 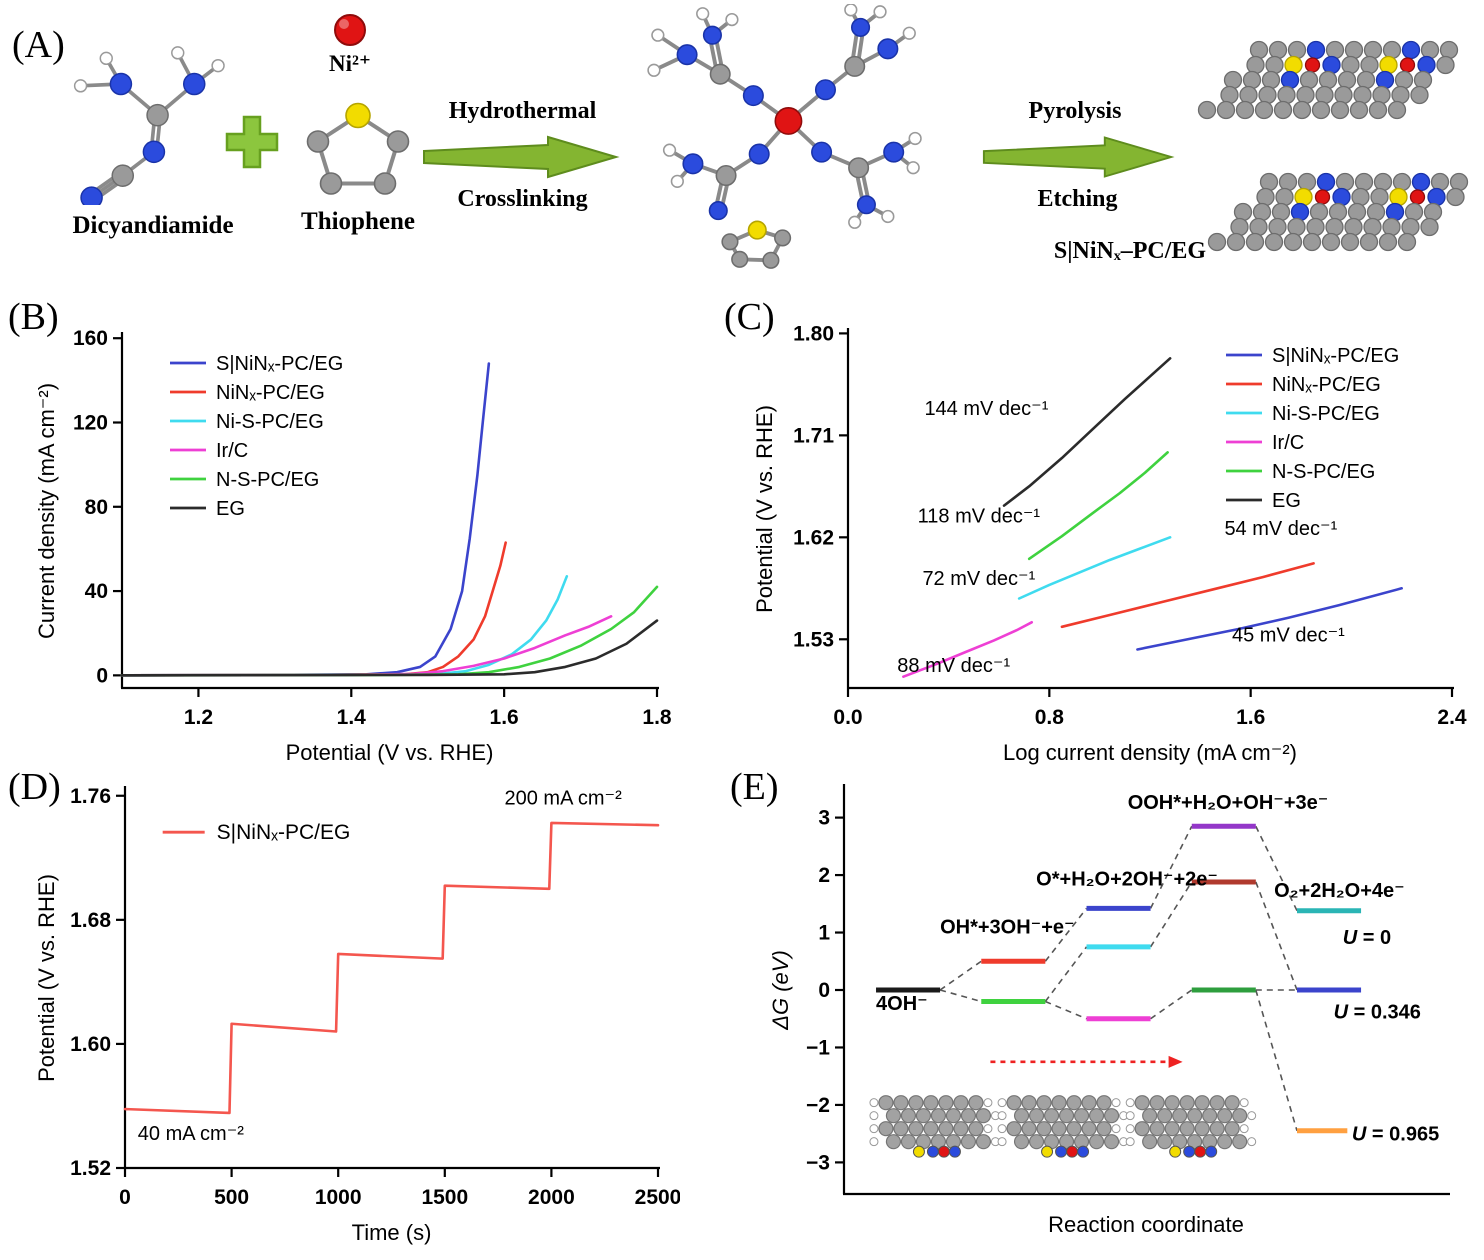 I want to click on panel-b-letter: (B), so click(x=33, y=317).